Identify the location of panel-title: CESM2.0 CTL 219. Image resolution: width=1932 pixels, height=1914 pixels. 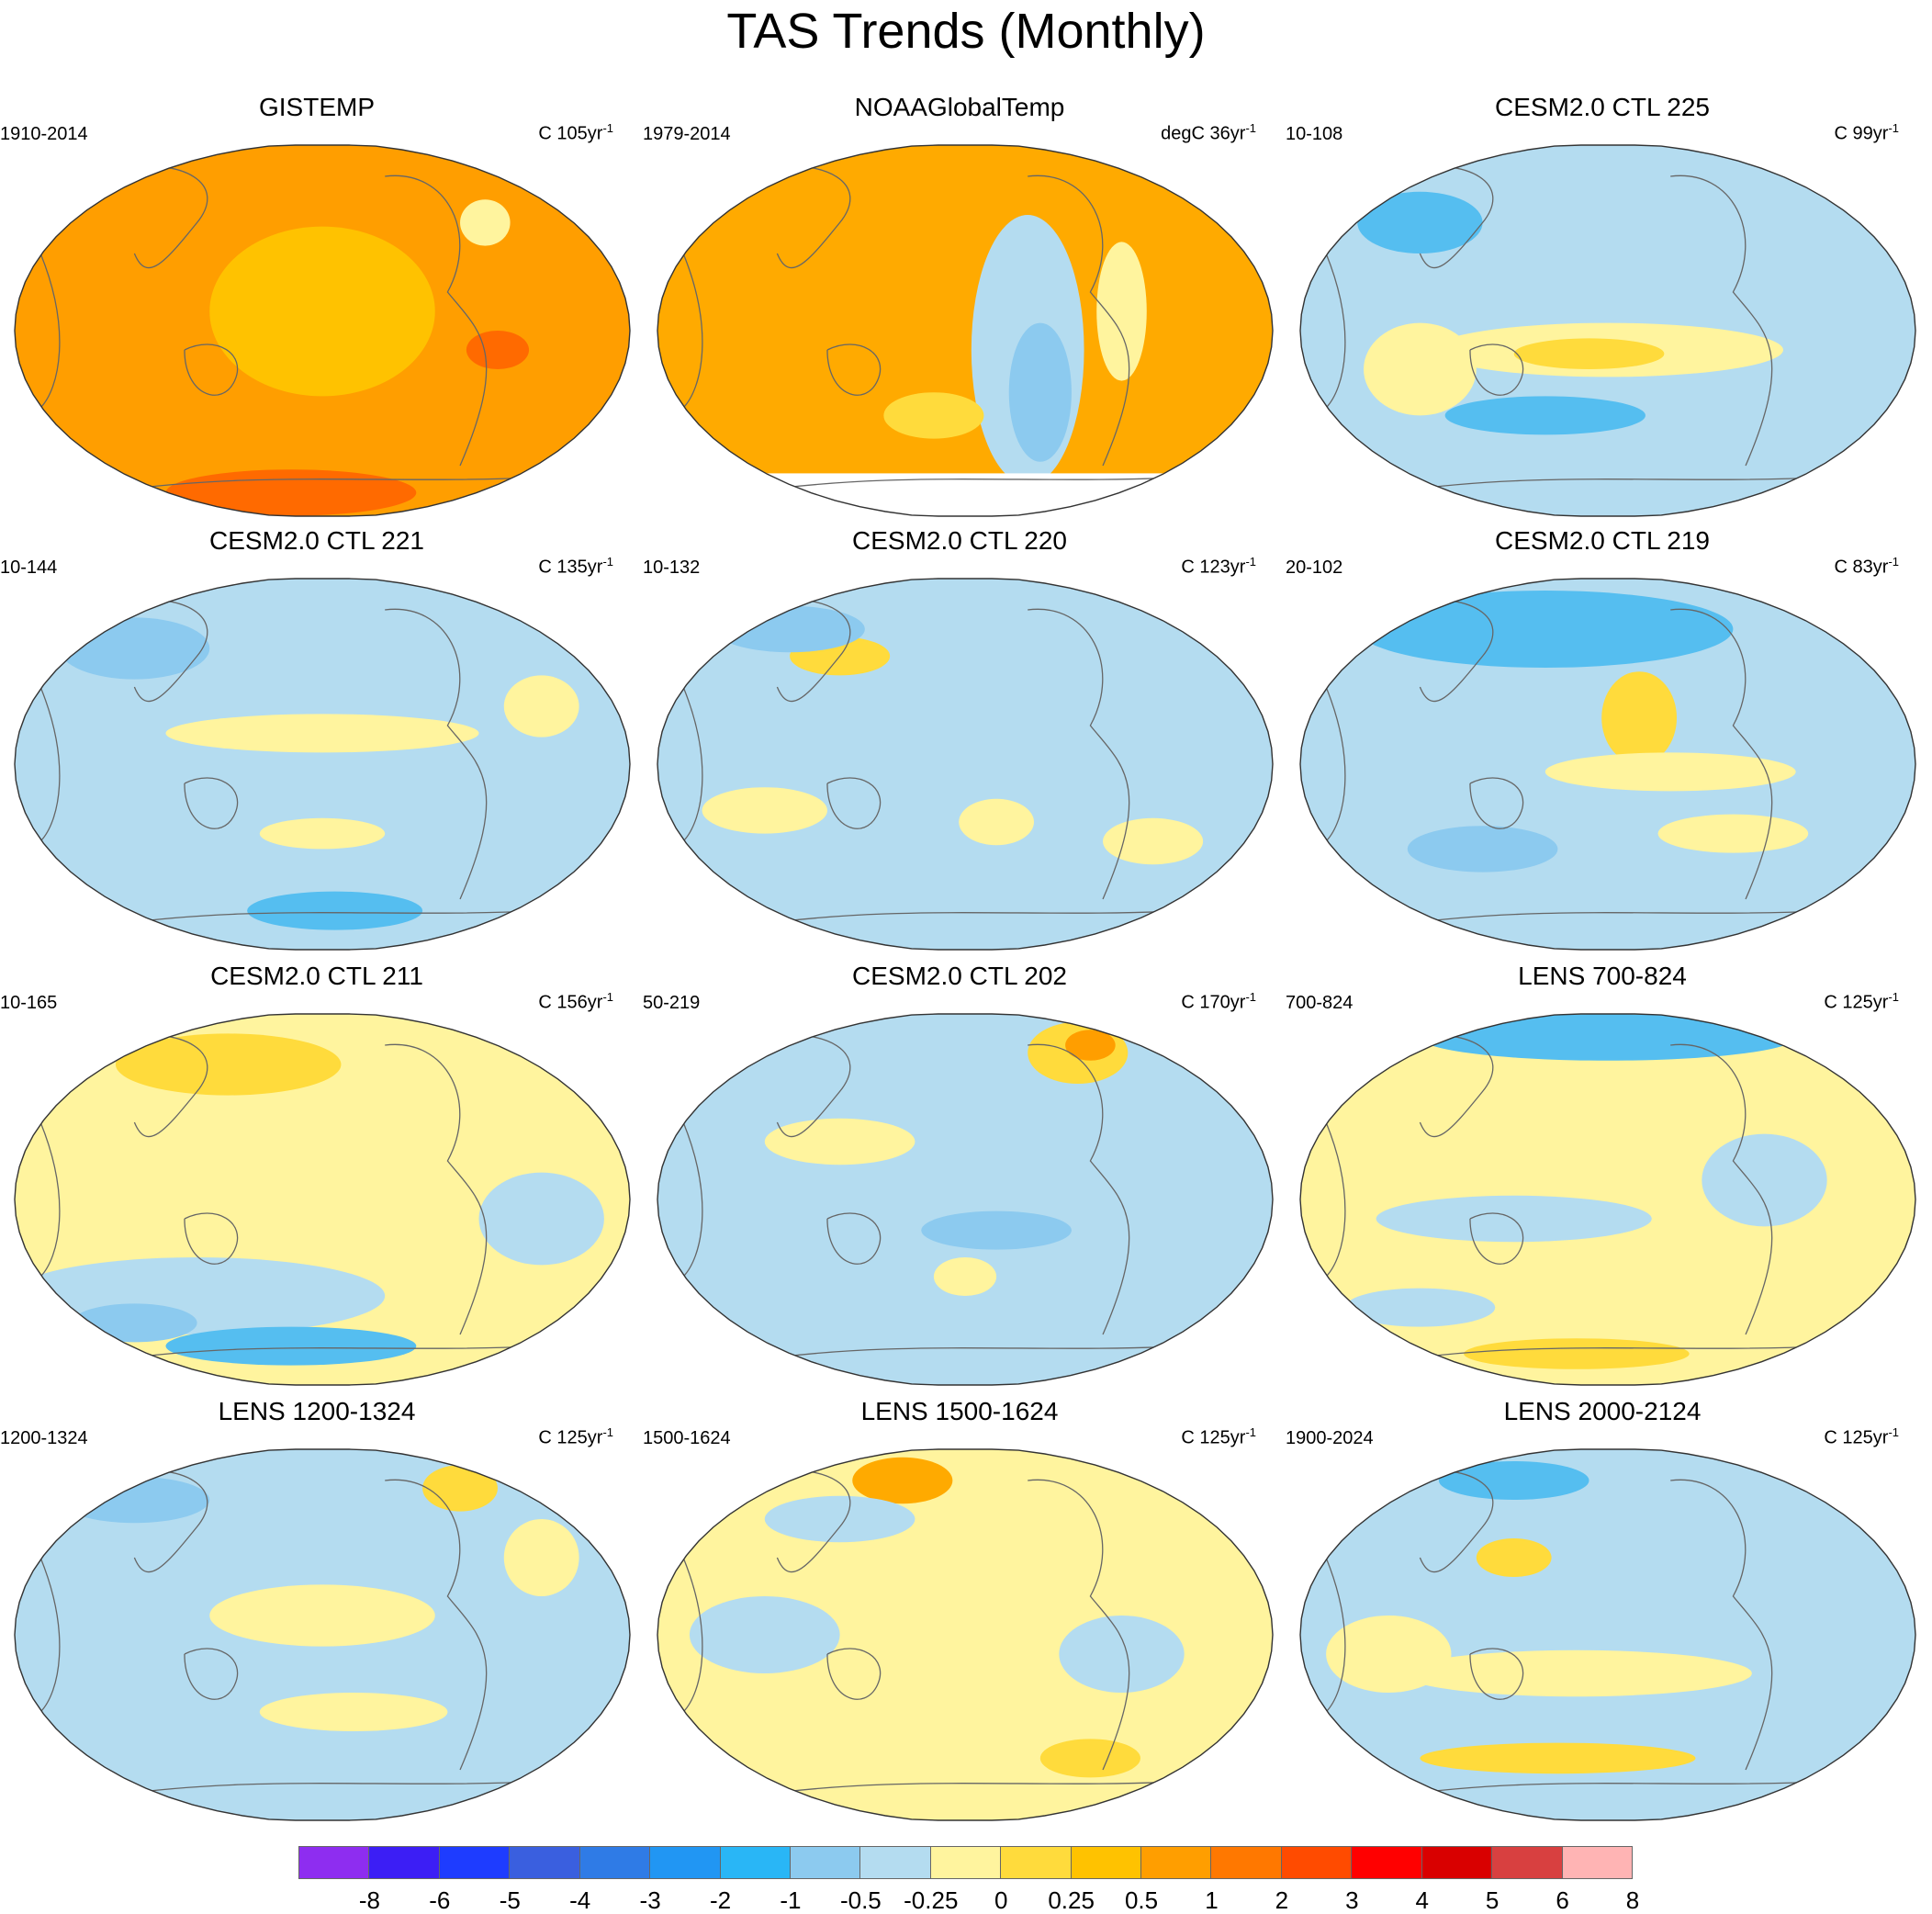
(1602, 540).